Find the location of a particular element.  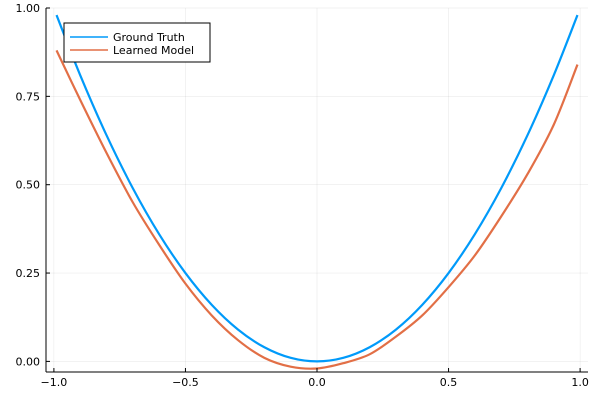

y-tick-label: 1.00 is located at coordinates (28, 8).